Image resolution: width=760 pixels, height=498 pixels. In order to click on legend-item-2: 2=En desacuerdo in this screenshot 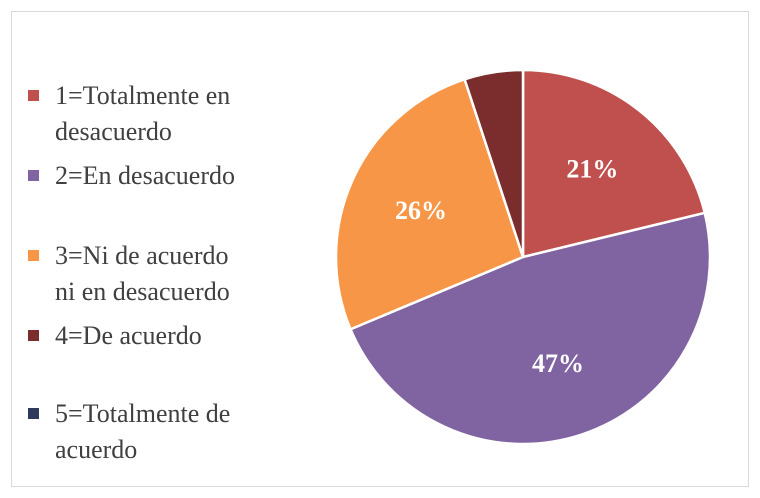, I will do `click(156, 176)`.